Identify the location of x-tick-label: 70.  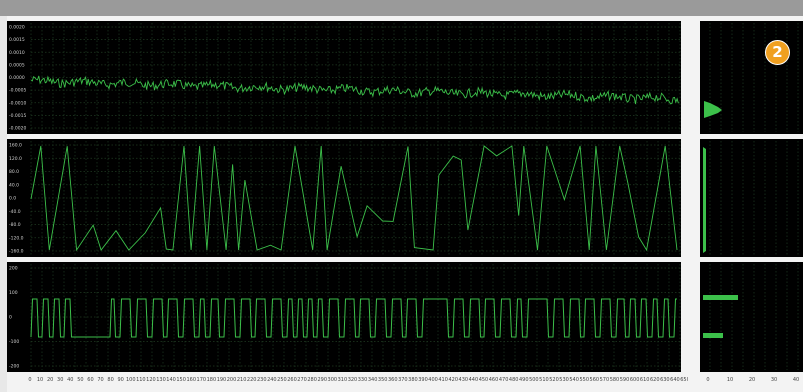
(100, 380).